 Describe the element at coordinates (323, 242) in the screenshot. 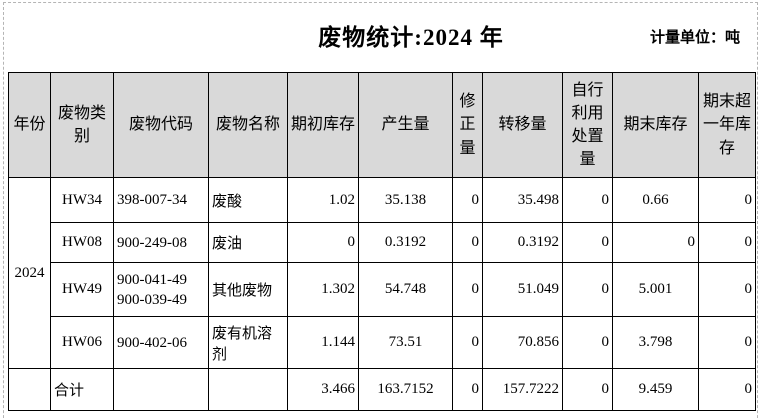

I see `opening-cell: 0` at that location.